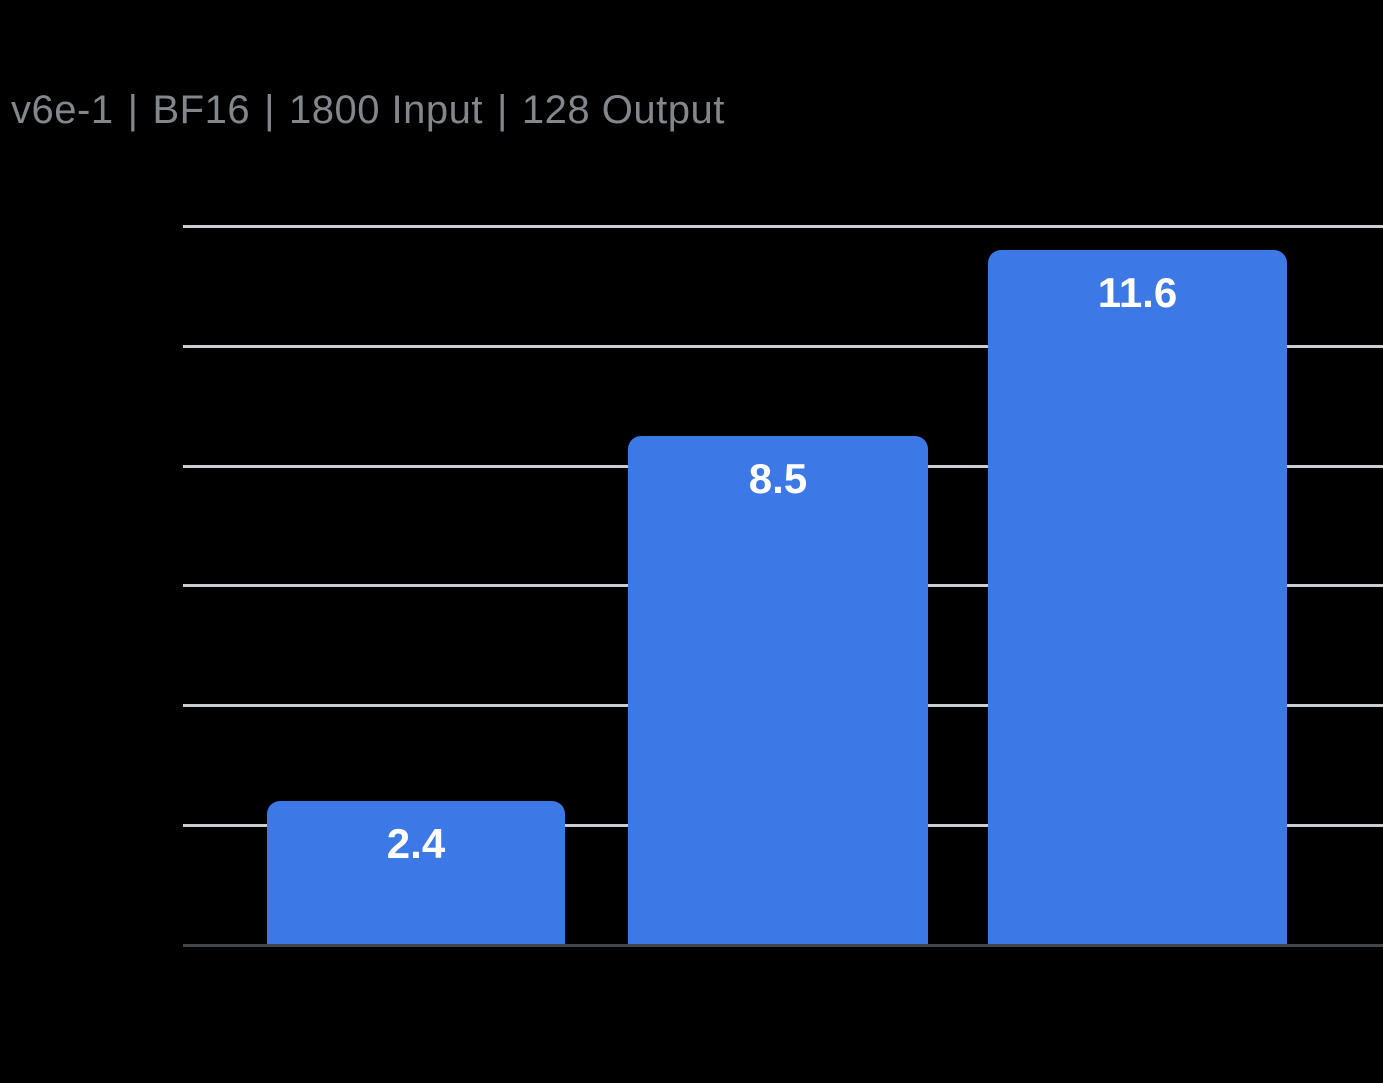  What do you see at coordinates (1137, 292) in the screenshot?
I see `bar-3-value-label: 11.6` at bounding box center [1137, 292].